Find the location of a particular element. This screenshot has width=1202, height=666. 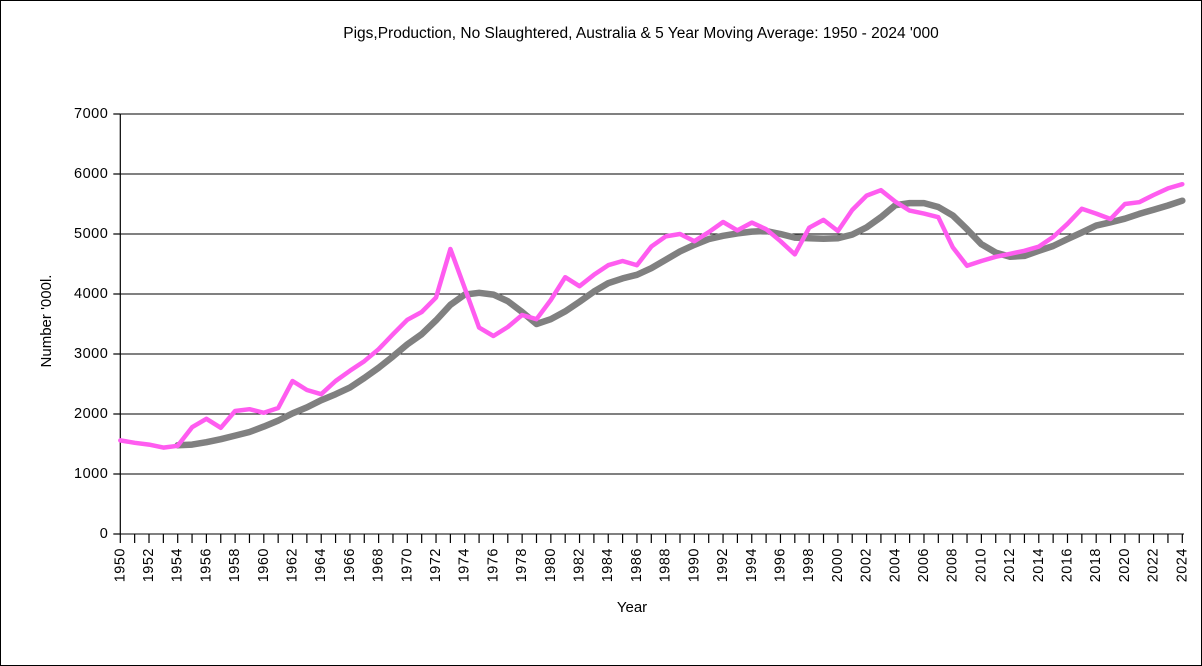

x-tick-label: 1996 is located at coordinates (780, 565).